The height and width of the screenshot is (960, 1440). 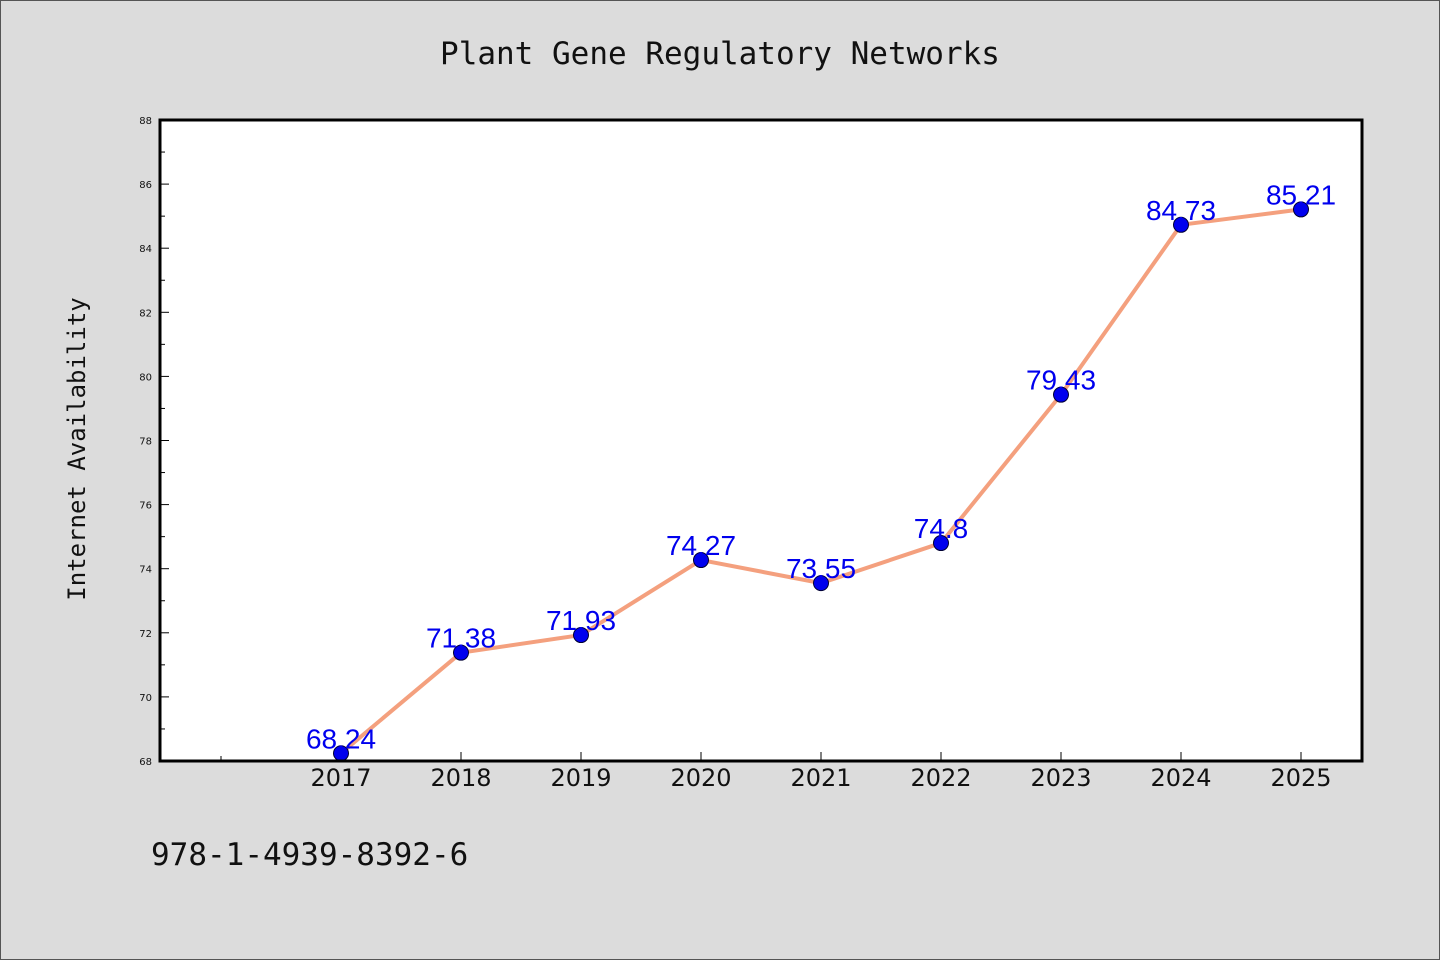 I want to click on y-tick-label: 86, so click(x=145, y=185).